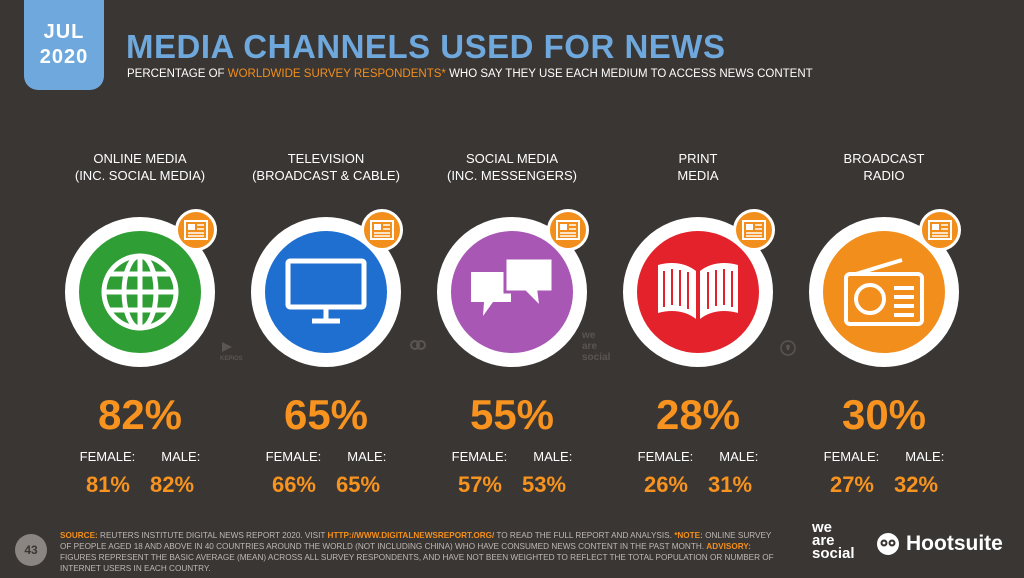  I want to click on tv-icon, so click(326, 291).